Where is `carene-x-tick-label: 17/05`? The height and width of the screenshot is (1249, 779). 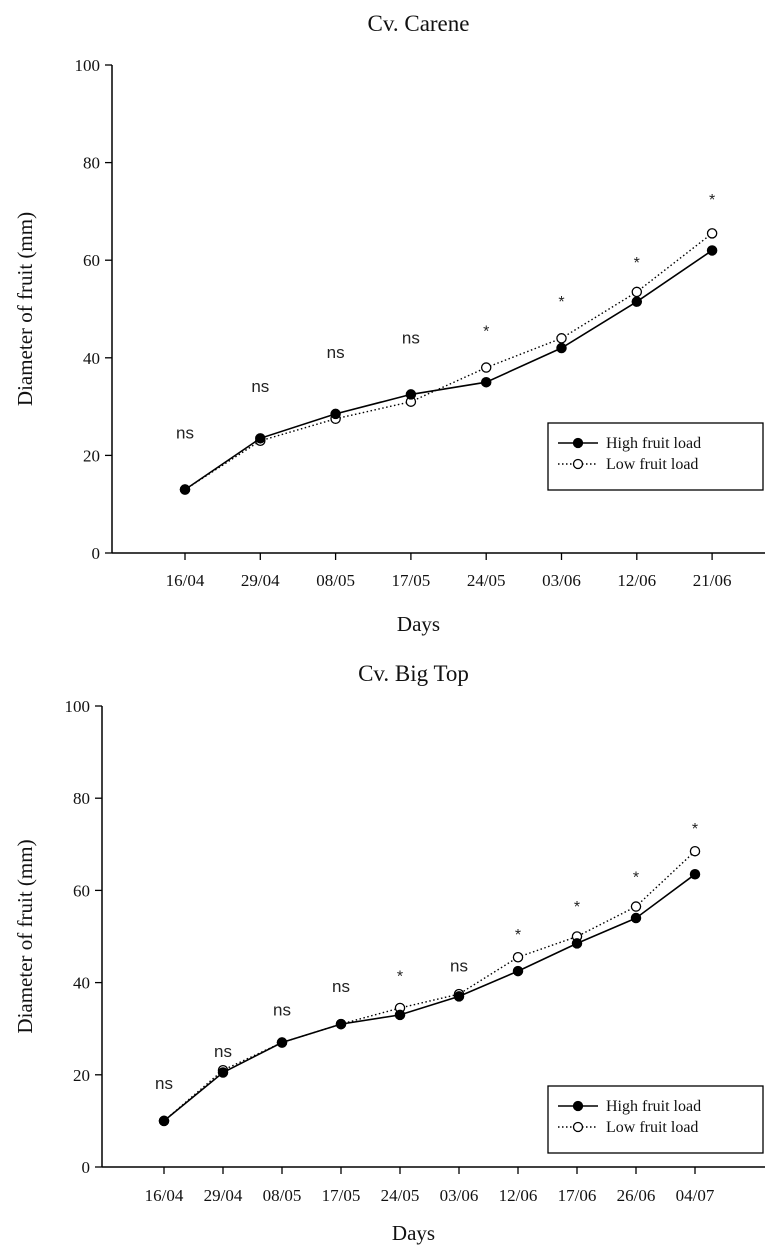
carene-x-tick-label: 17/05 is located at coordinates (411, 580).